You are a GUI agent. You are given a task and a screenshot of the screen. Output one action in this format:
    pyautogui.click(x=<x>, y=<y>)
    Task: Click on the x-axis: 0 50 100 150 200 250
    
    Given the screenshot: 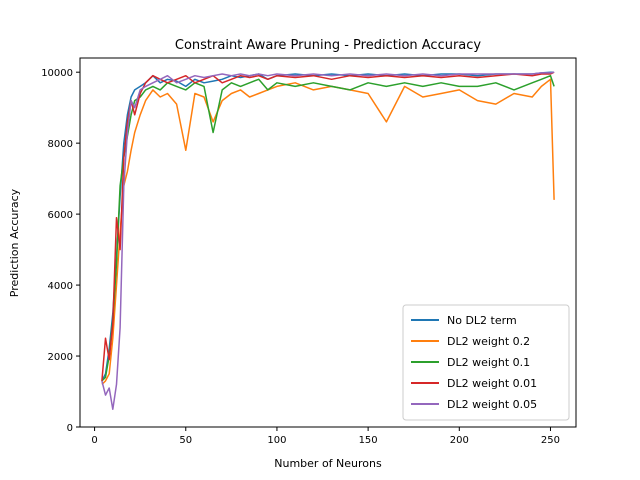 What is the action you would take?
    pyautogui.click(x=325, y=436)
    